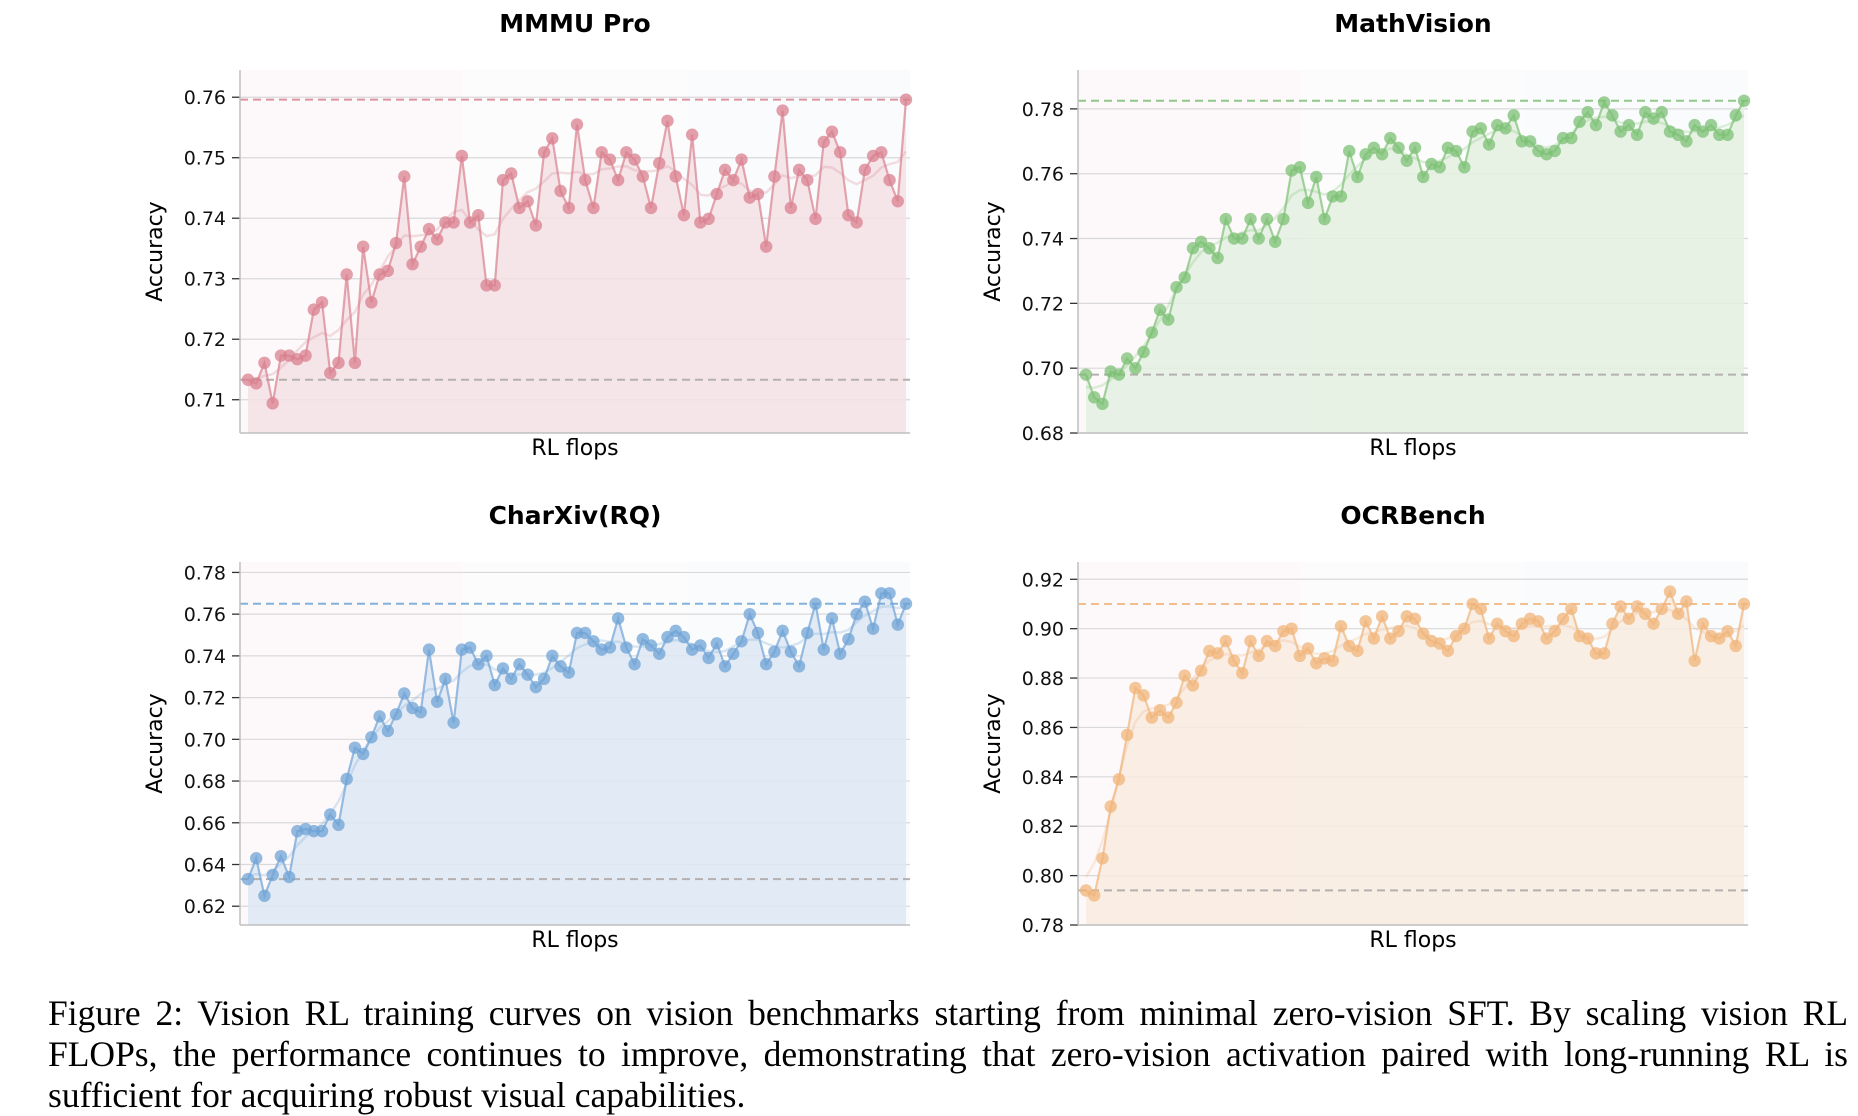 This screenshot has height=1116, width=1858. What do you see at coordinates (1043, 778) in the screenshot?
I see `y-tick-label: 0.84` at bounding box center [1043, 778].